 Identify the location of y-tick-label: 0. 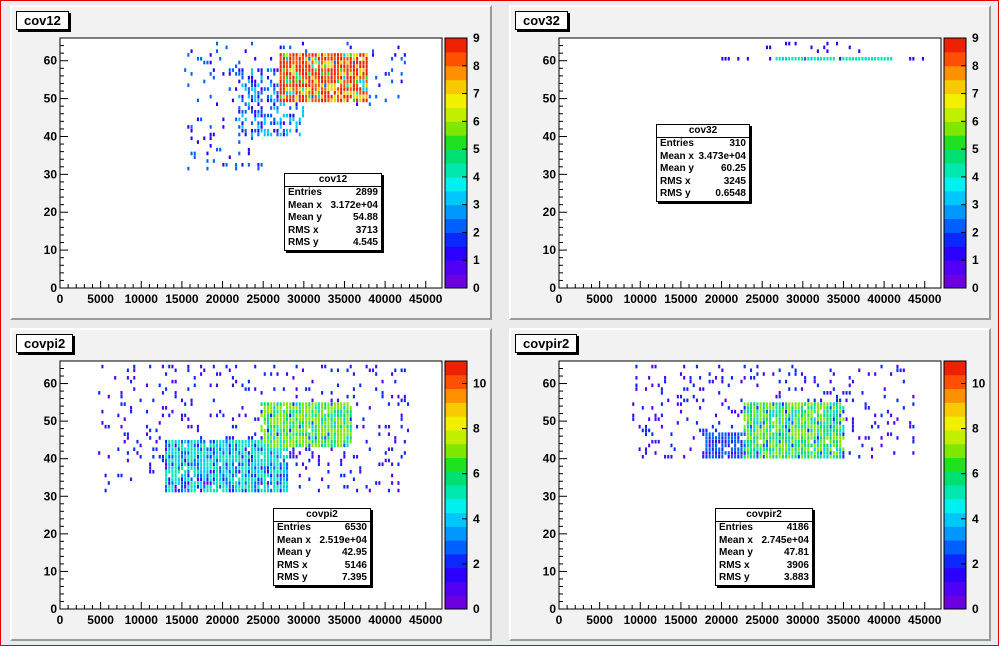
(53, 288).